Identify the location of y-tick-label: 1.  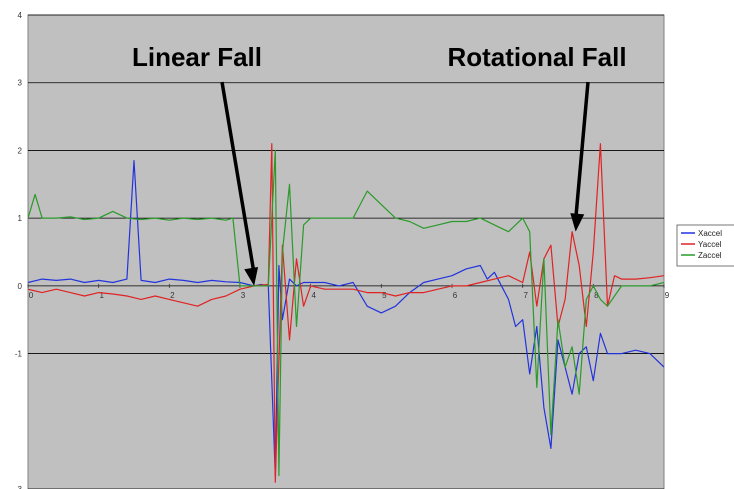
(20, 218).